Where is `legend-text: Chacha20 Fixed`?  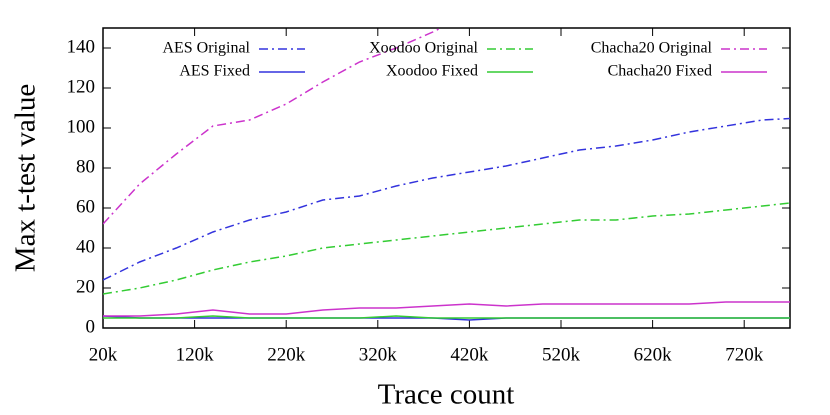
legend-text: Chacha20 Fixed is located at coordinates (660, 71).